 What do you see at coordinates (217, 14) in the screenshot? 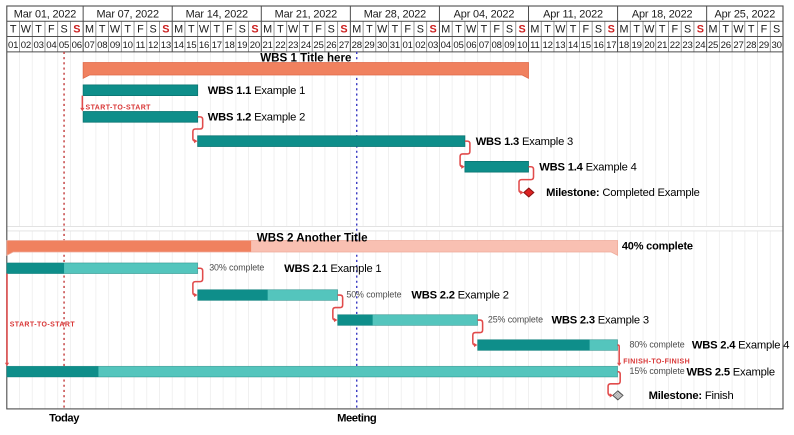
I see `svg-text: Mar 14, 2022` at bounding box center [217, 14].